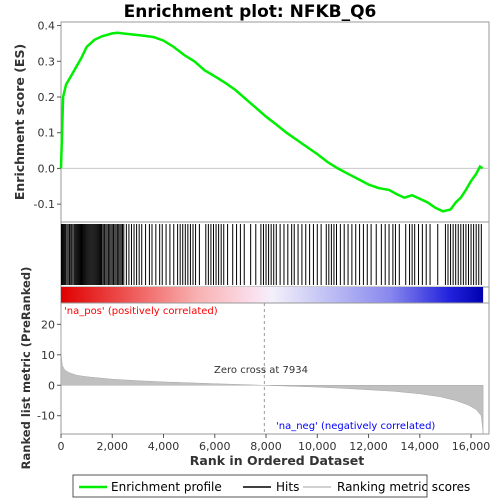 The width and height of the screenshot is (500, 500). What do you see at coordinates (355, 426) in the screenshot?
I see `negative-correlation-label: 'na_neg' (negatively correlated)` at bounding box center [355, 426].